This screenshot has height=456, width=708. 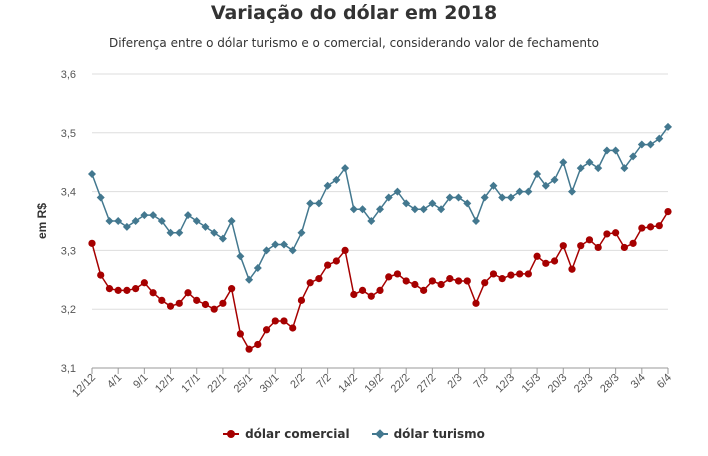 I want to click on y-tick-label: 3,5, so click(x=68, y=134).